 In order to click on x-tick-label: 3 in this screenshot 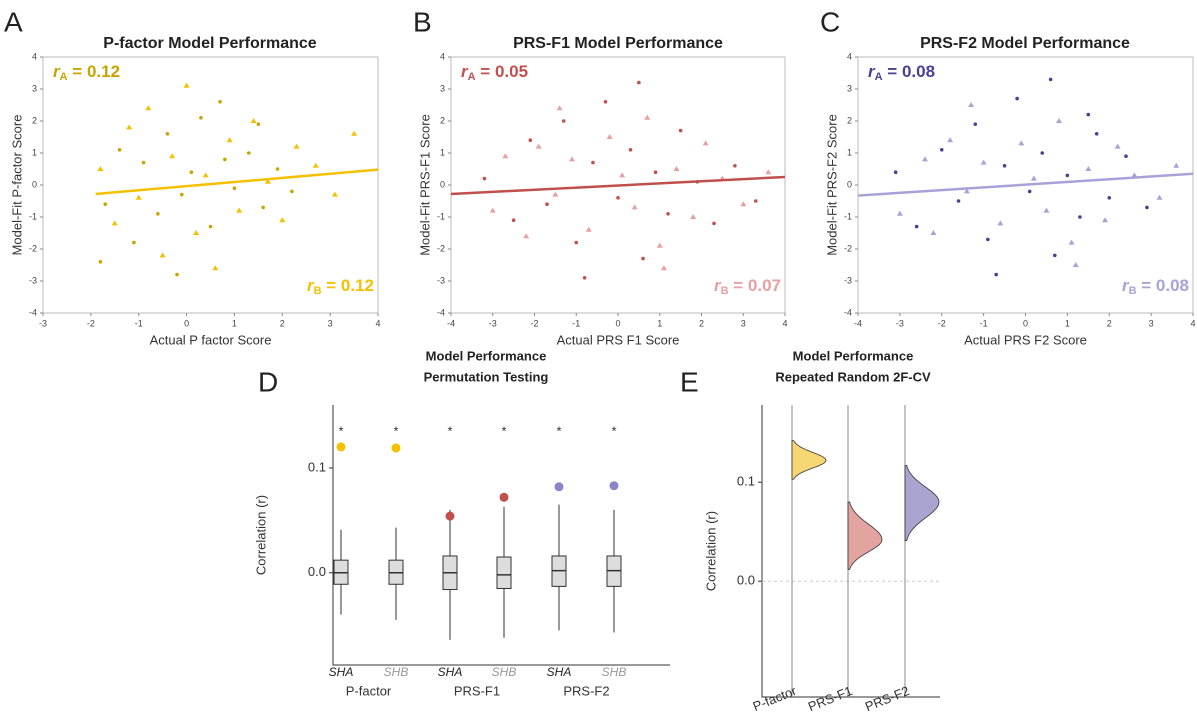, I will do `click(330, 323)`.